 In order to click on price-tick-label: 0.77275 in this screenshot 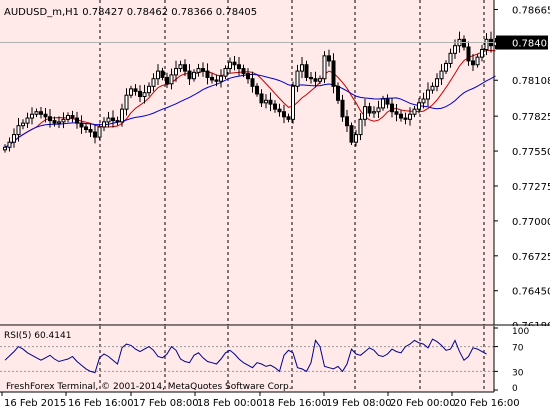, I will do `click(531, 187)`.